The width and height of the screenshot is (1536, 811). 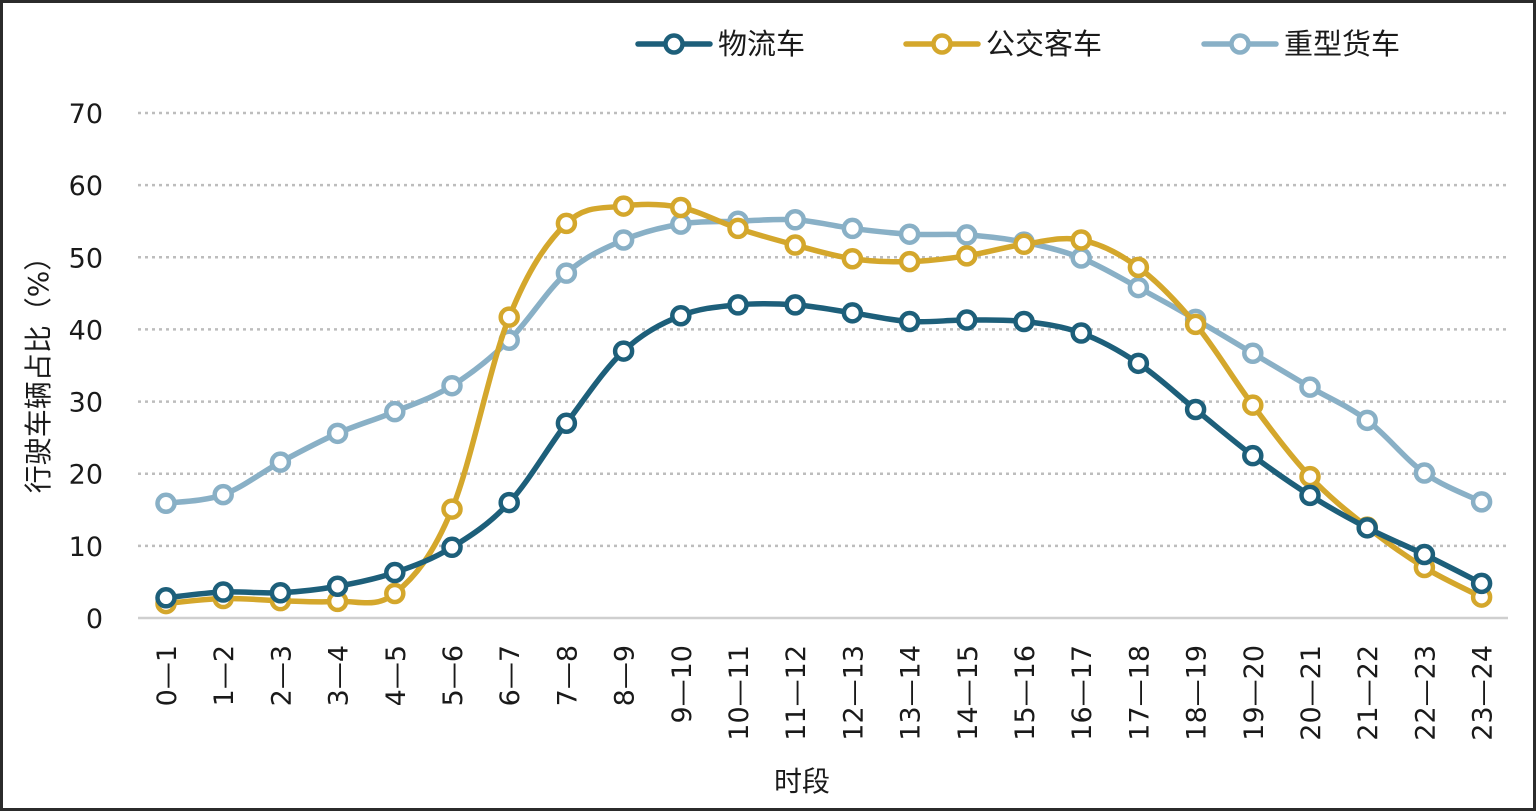 I want to click on legend: 物流车 公交客车 重型货车, so click(x=1017, y=44).